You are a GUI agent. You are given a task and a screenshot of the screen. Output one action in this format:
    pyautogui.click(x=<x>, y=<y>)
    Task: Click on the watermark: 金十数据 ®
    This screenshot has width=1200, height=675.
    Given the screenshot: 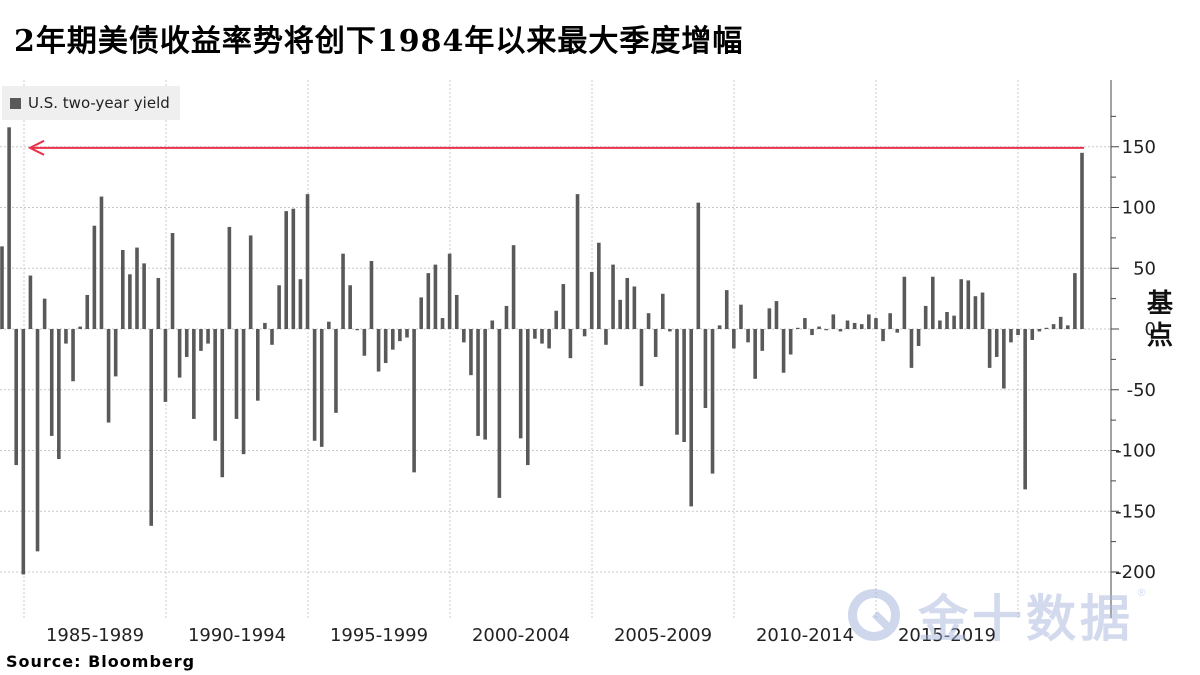 What is the action you would take?
    pyautogui.click(x=1008, y=615)
    